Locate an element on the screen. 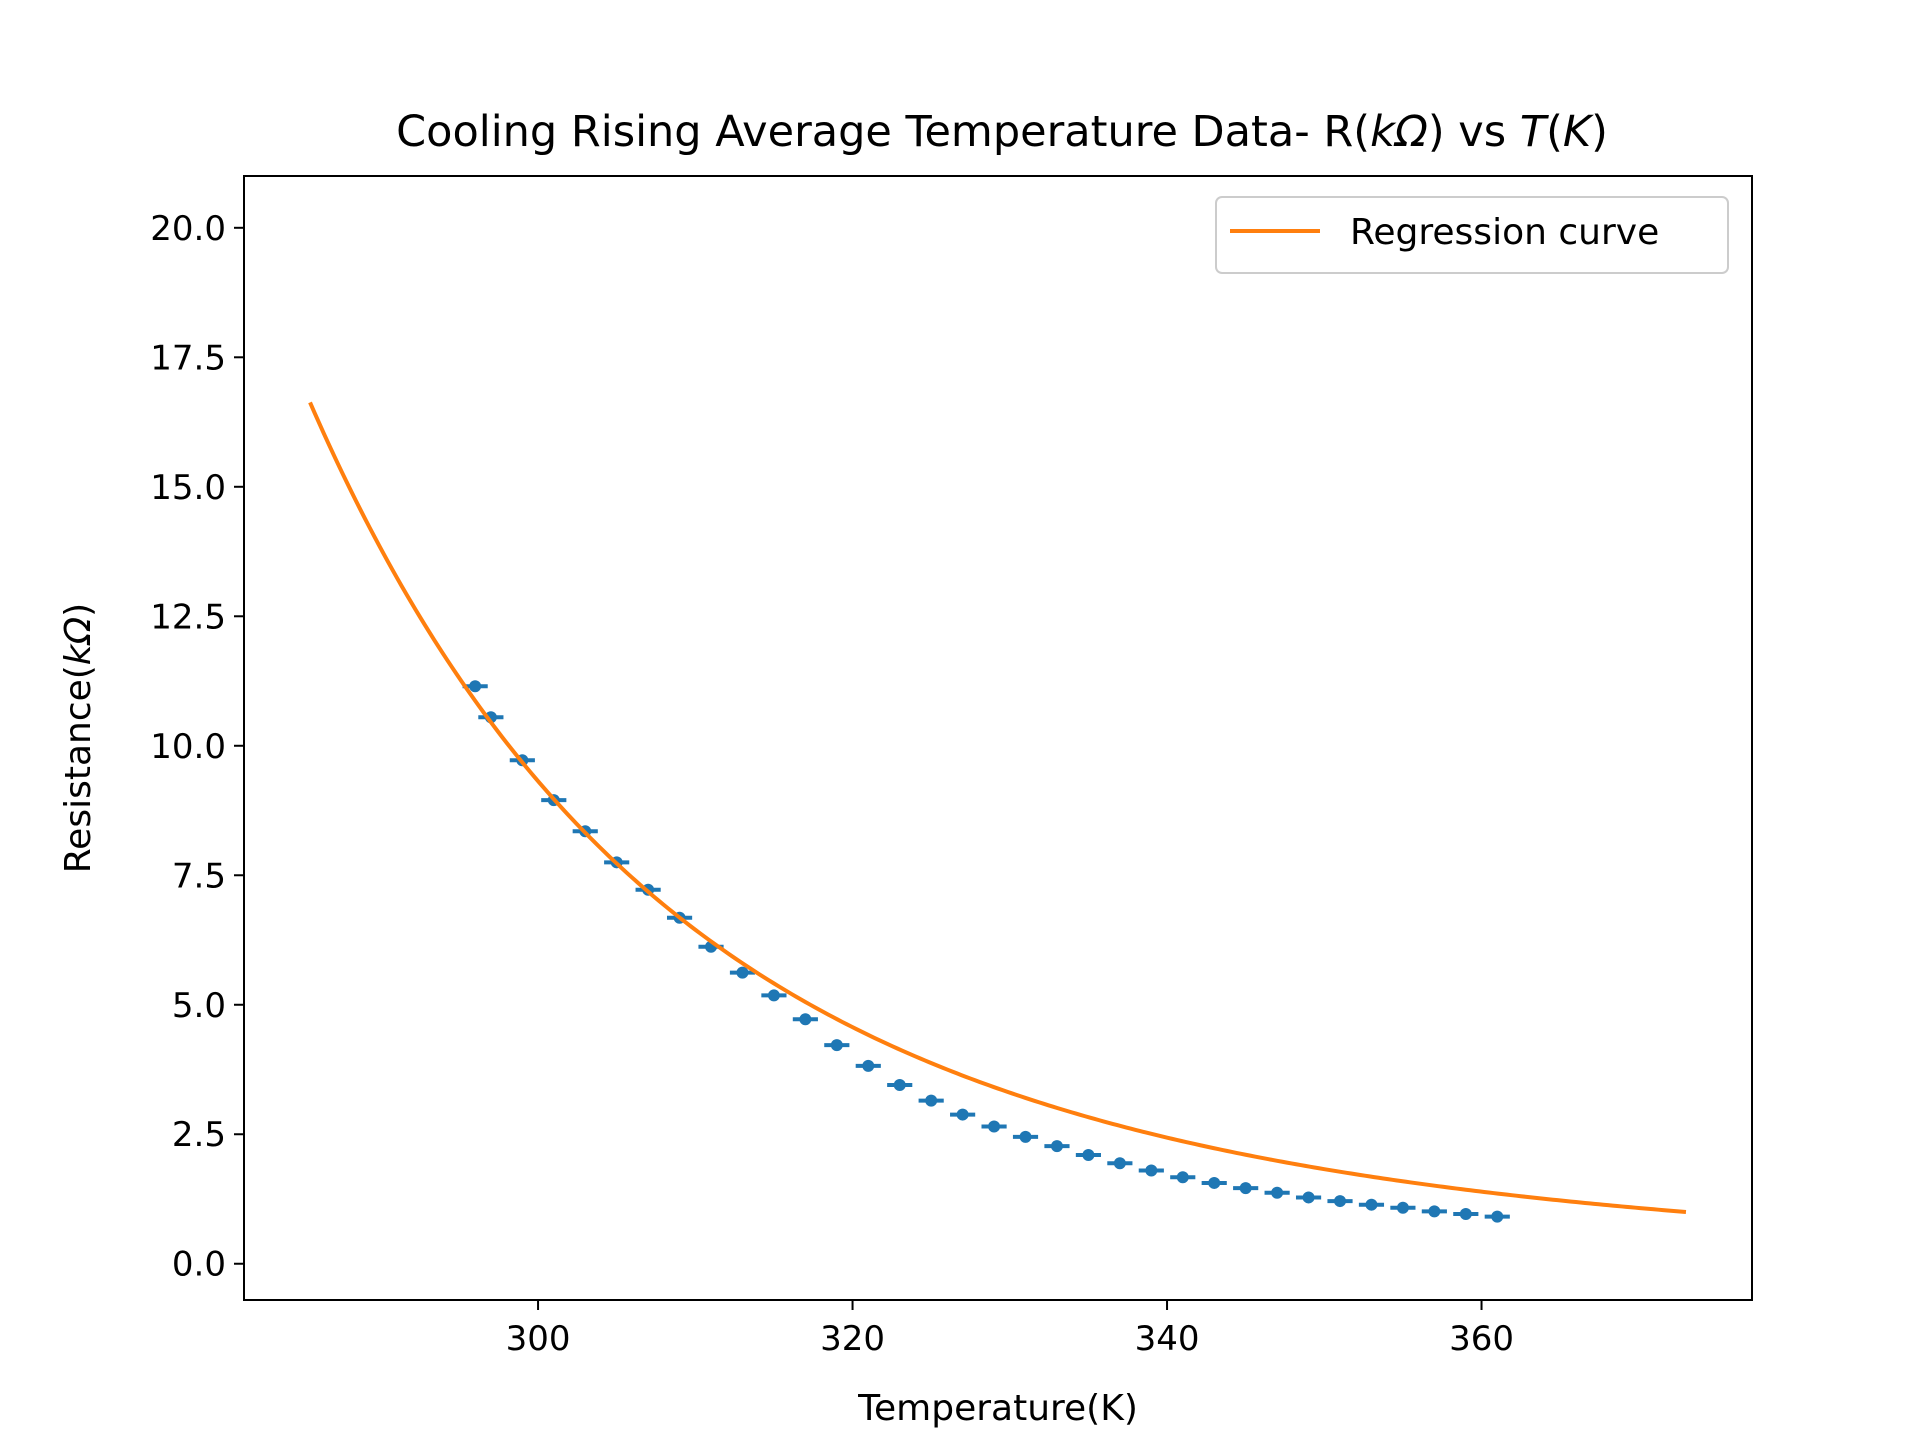  title-k-symbol: K is located at coordinates (1579, 132).